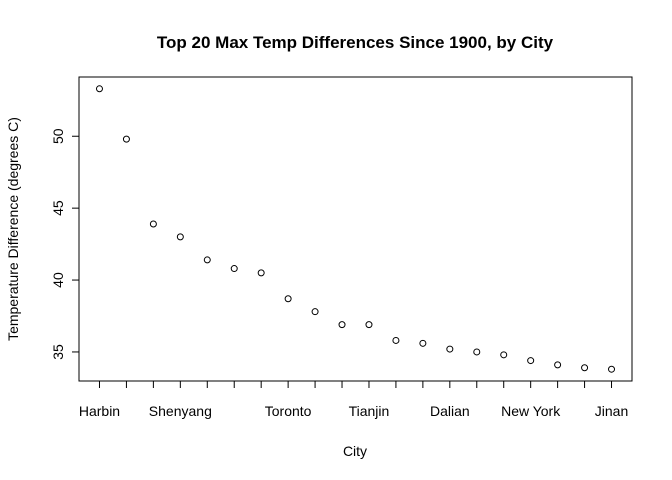  What do you see at coordinates (65, 244) in the screenshot?
I see `y-axis: 35 40 45 50` at bounding box center [65, 244].